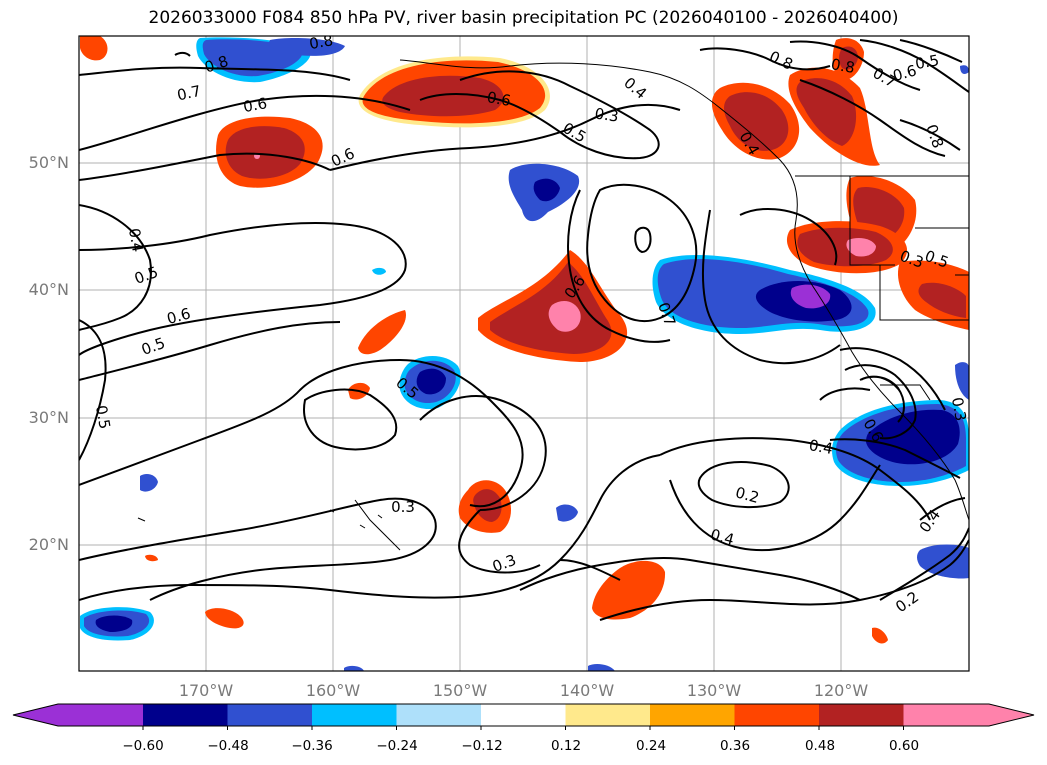 The image size is (1047, 765). What do you see at coordinates (333, 690) in the screenshot?
I see `lon-label-160w: 160°W` at bounding box center [333, 690].